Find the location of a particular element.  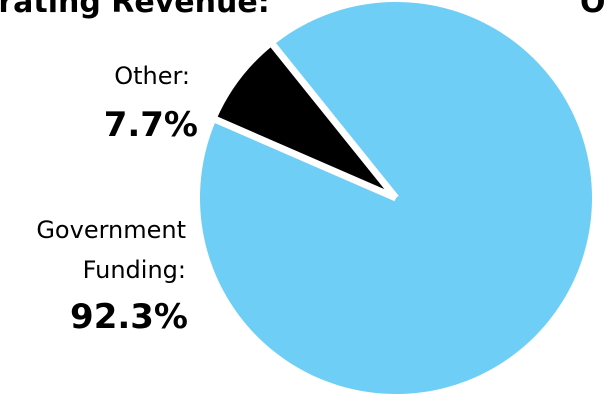

slice-label-government-funding: Government Funding: 92.3% is located at coordinates (112, 276).